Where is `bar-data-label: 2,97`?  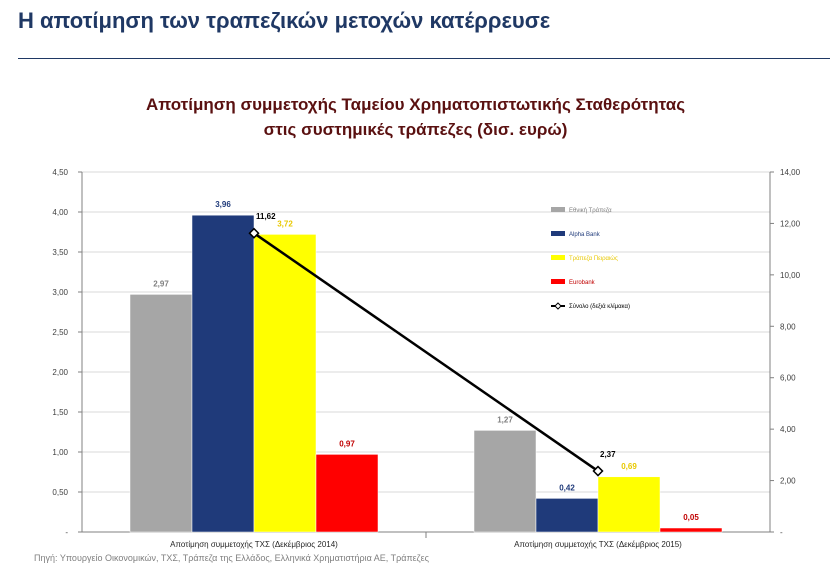 bar-data-label: 2,97 is located at coordinates (161, 283).